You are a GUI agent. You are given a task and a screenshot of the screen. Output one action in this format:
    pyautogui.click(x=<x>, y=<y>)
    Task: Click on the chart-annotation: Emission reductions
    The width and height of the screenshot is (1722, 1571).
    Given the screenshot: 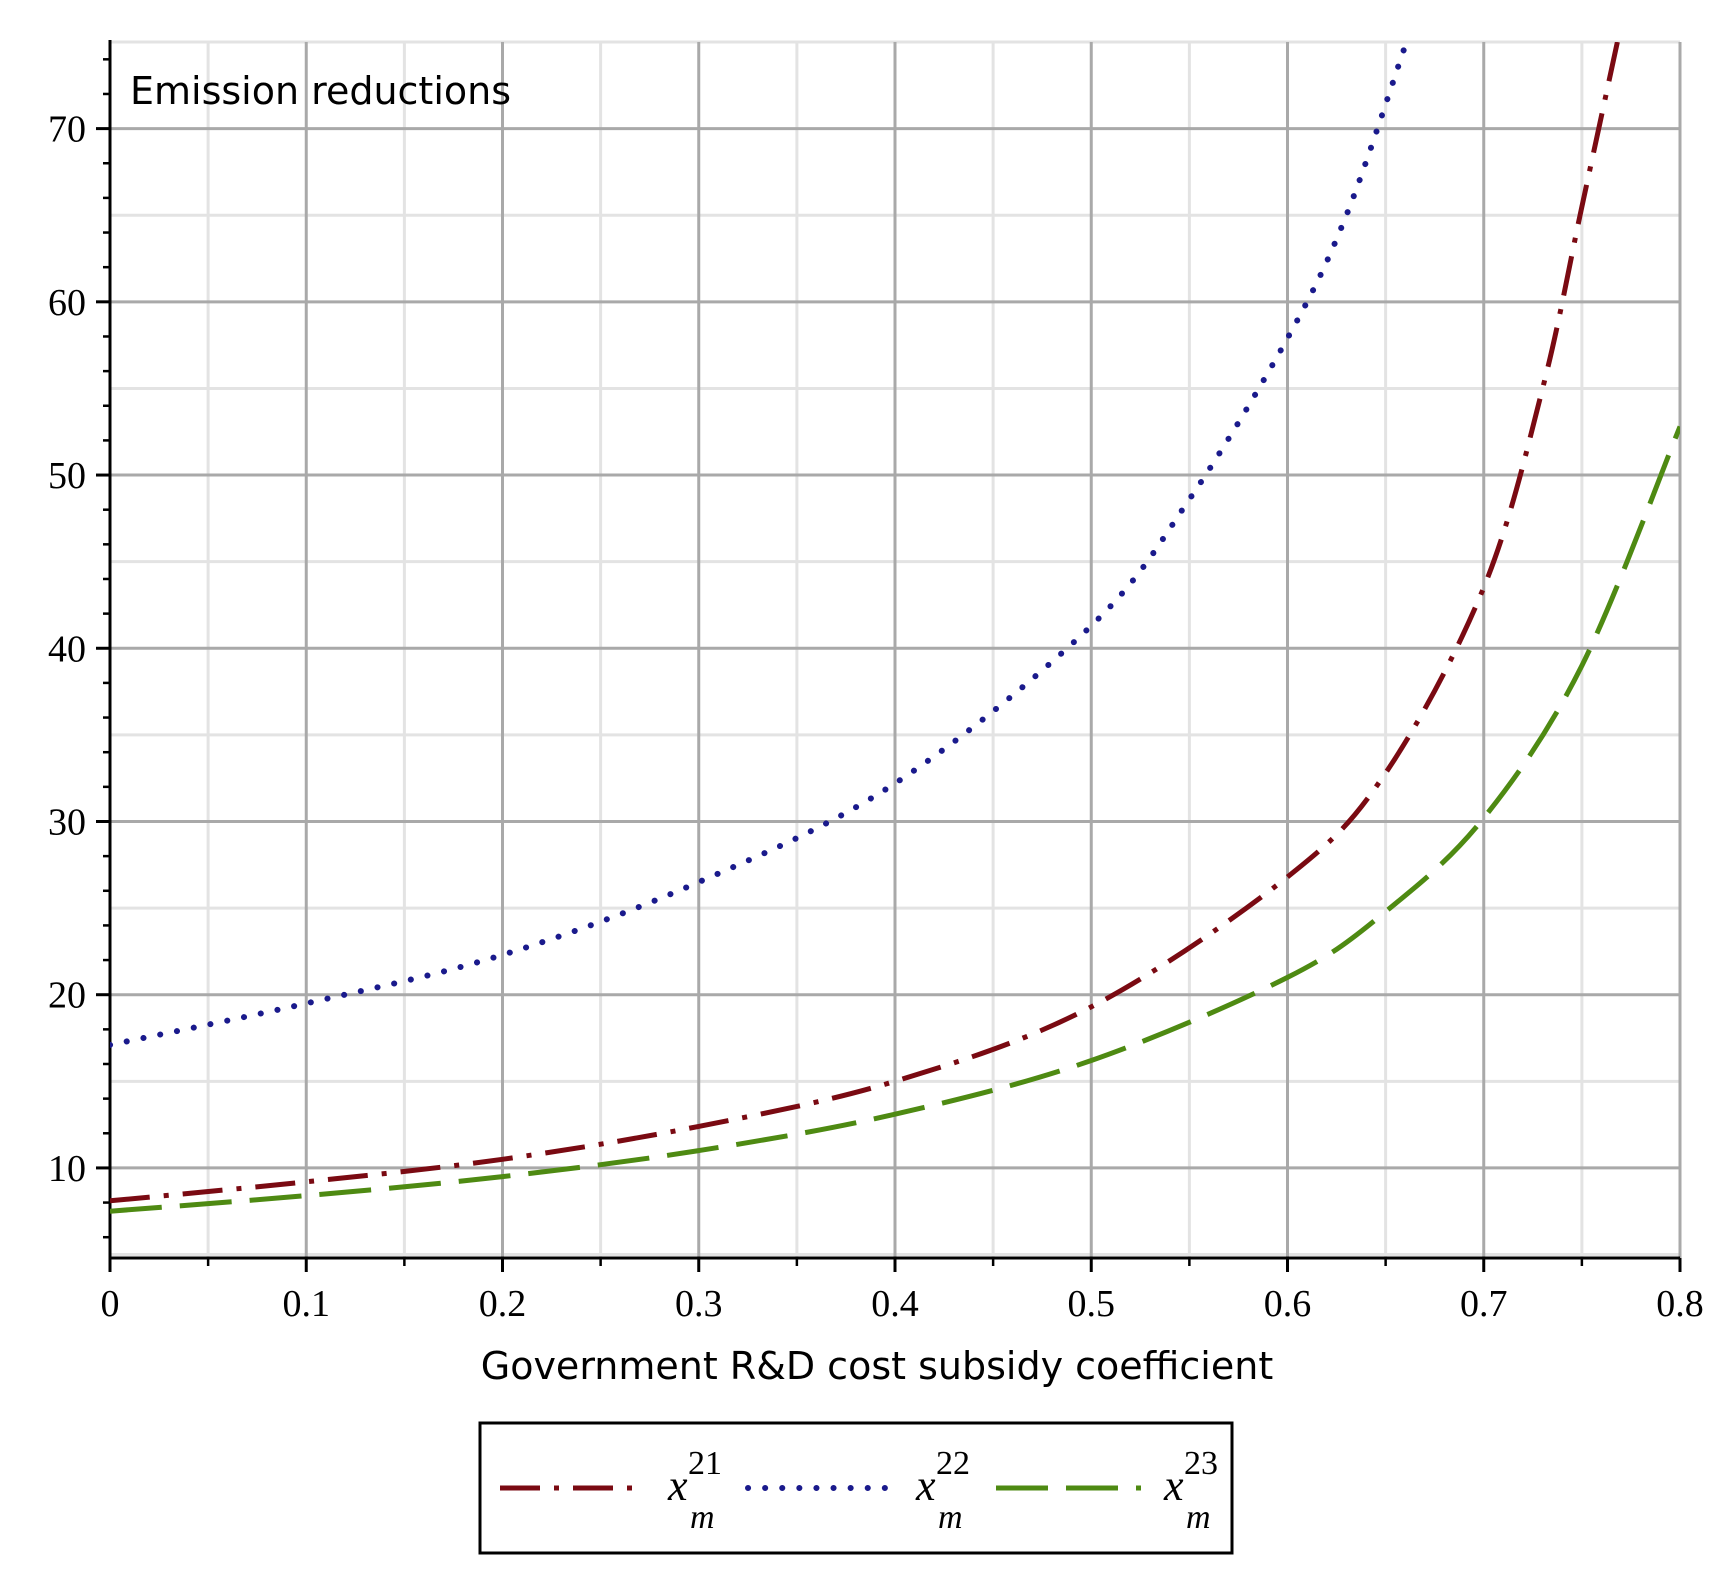 What is the action you would take?
    pyautogui.click(x=320, y=91)
    